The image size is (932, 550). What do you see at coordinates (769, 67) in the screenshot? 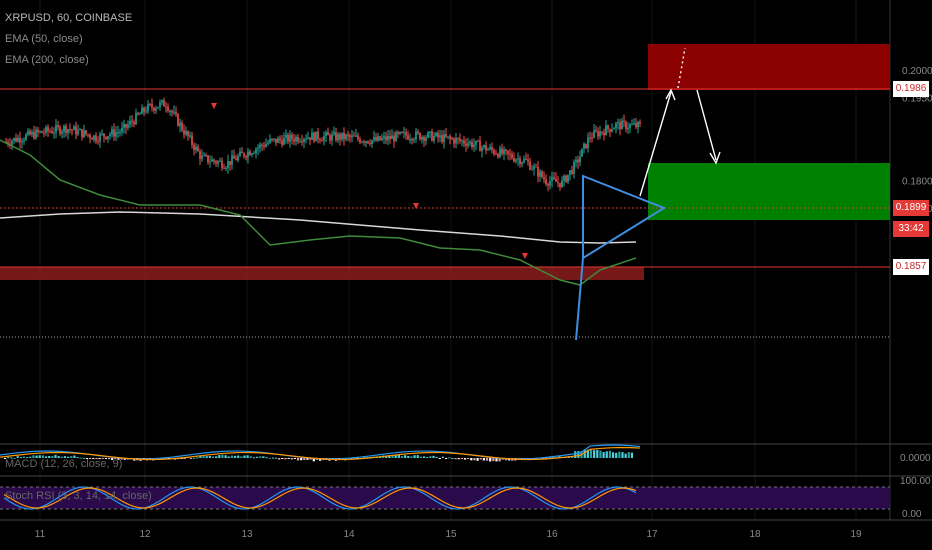
I see `red-target-zone` at bounding box center [769, 67].